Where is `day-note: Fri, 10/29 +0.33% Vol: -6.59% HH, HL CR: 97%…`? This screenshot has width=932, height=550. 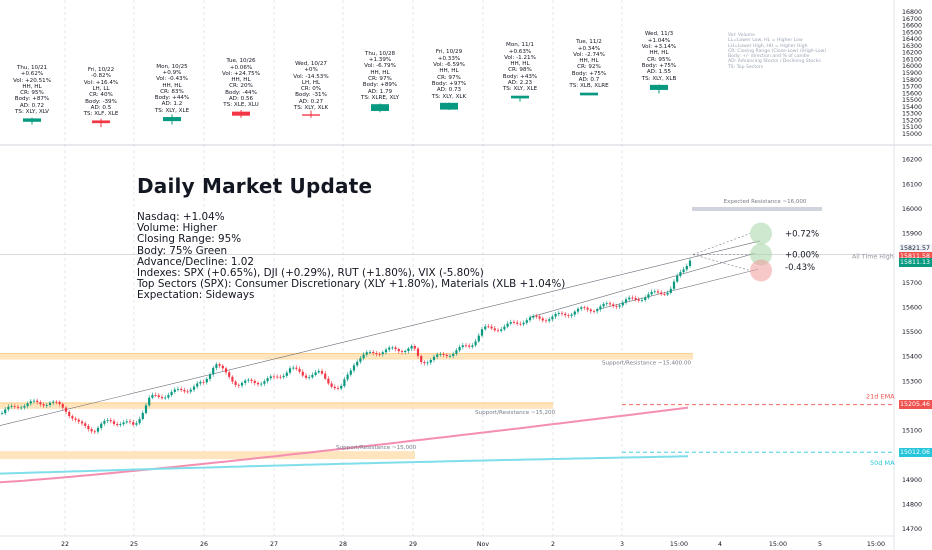
day-note: Fri, 10/29 +0.33% Vol: -6.59% HH, HL CR: 97%… is located at coordinates (449, 74).